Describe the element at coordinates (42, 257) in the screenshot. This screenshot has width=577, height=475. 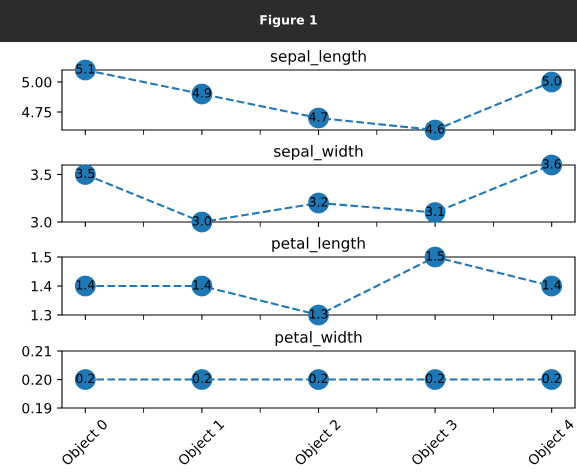
I see `y-tick-label: 1.5` at that location.